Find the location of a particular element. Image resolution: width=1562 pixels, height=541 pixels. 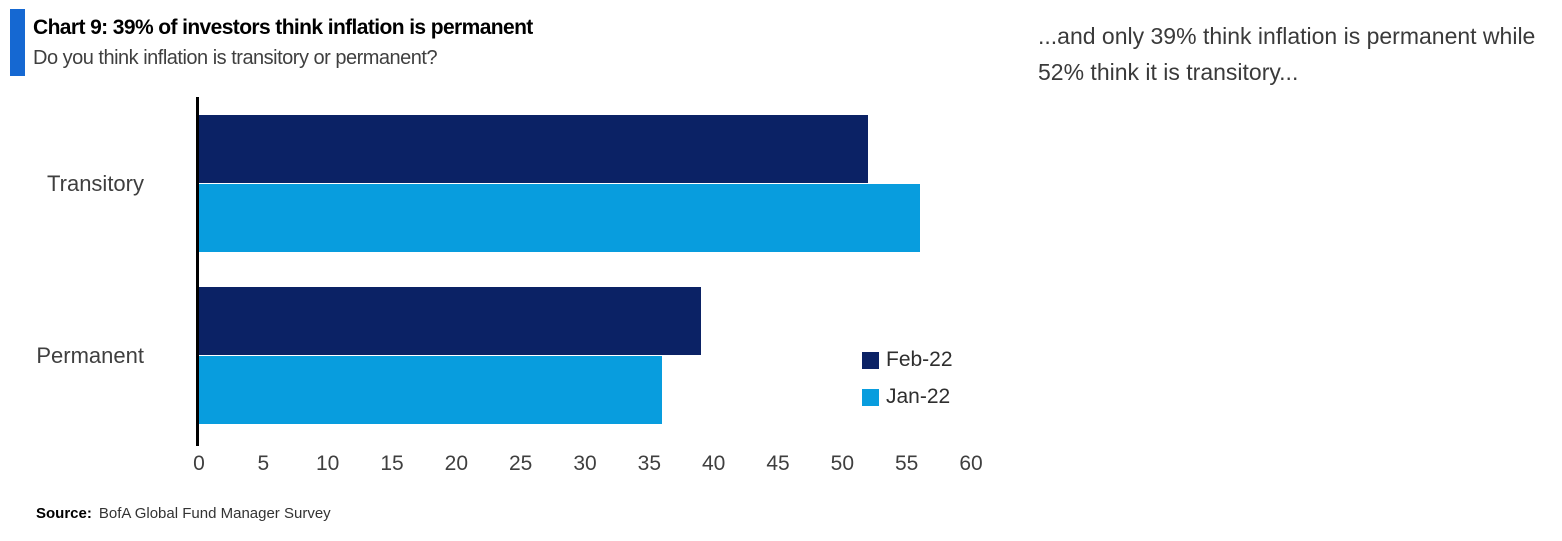

x-tick-label-10: 10 is located at coordinates (327, 463).